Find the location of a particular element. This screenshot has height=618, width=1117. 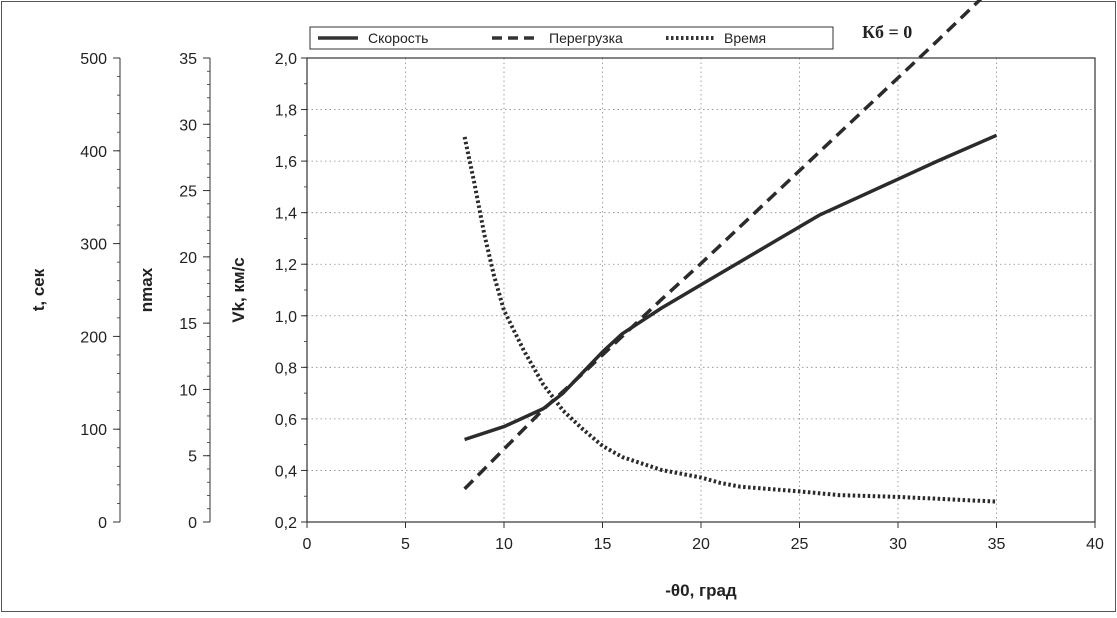

x-tick-label: 10 is located at coordinates (504, 544).